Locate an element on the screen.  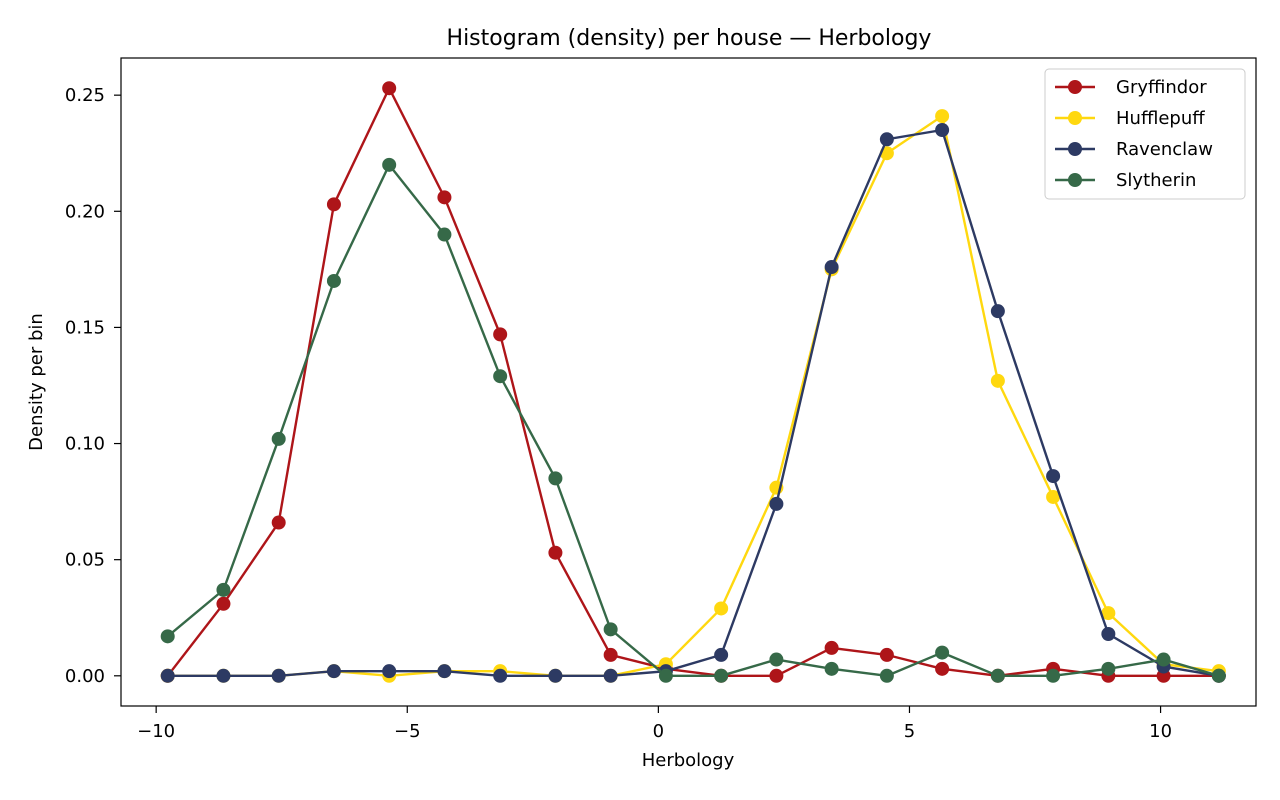
legend-marker-hufflepuff is located at coordinates (1075, 118).